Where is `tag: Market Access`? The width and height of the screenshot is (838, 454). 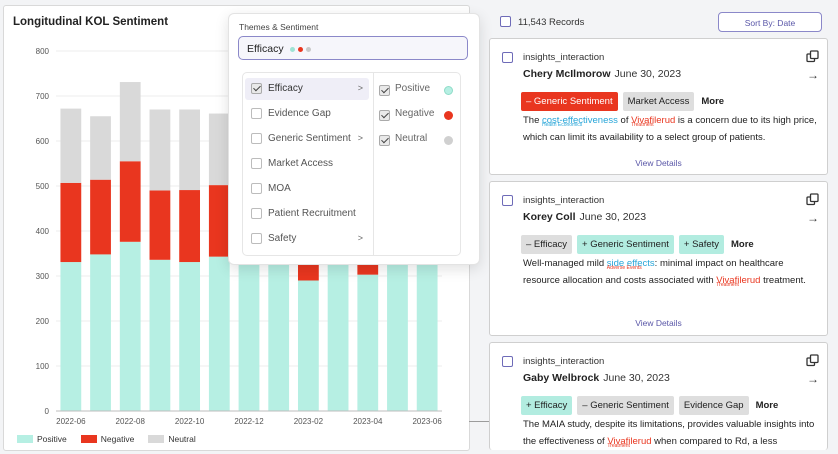
tag: Market Access is located at coordinates (658, 101).